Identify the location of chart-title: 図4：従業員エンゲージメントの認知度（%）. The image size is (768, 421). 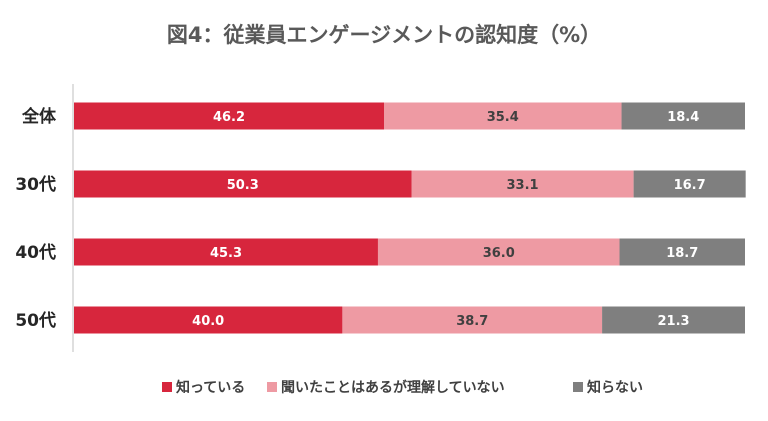
(384, 35).